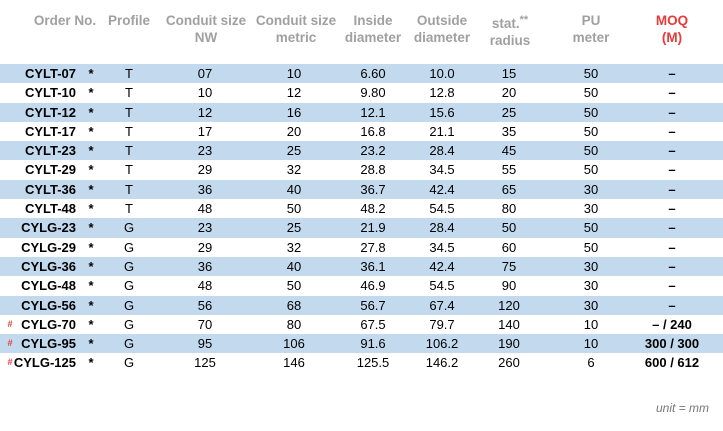 The width and height of the screenshot is (723, 431). I want to click on row-outside-diameter: 54.5, so click(442, 209).